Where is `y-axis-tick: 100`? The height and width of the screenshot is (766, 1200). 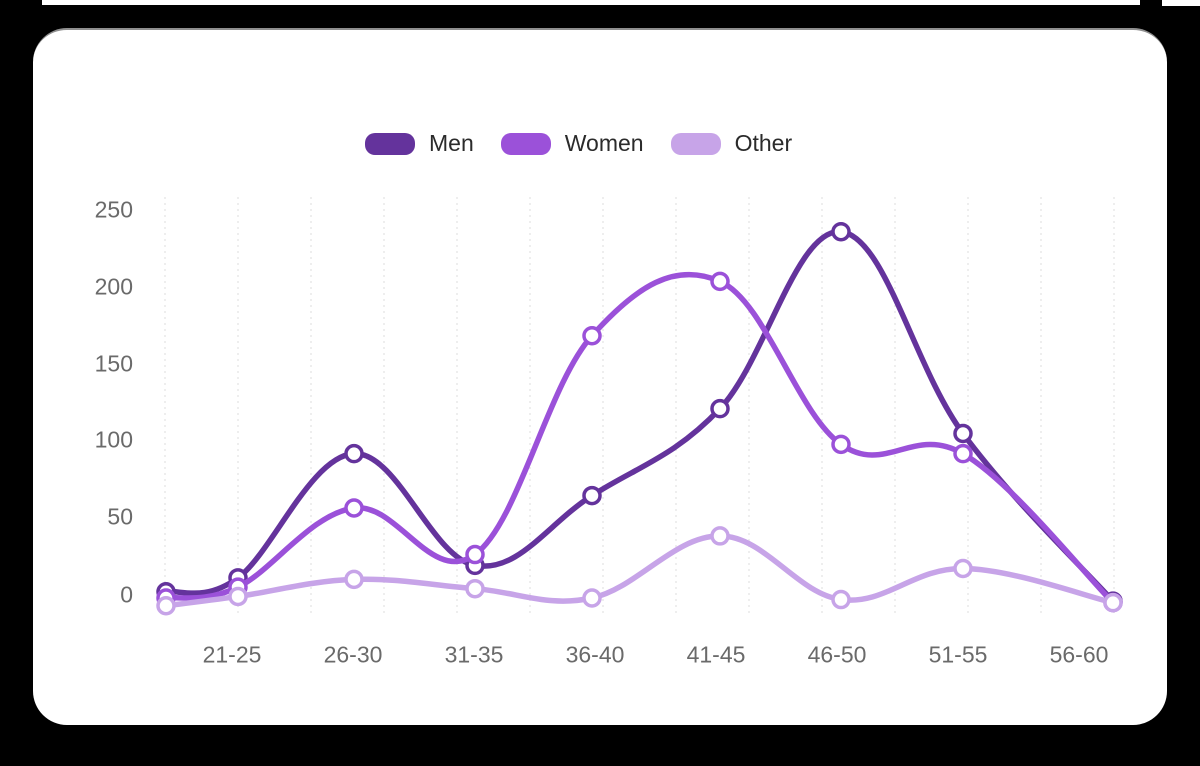
y-axis-tick: 100 is located at coordinates (113, 439).